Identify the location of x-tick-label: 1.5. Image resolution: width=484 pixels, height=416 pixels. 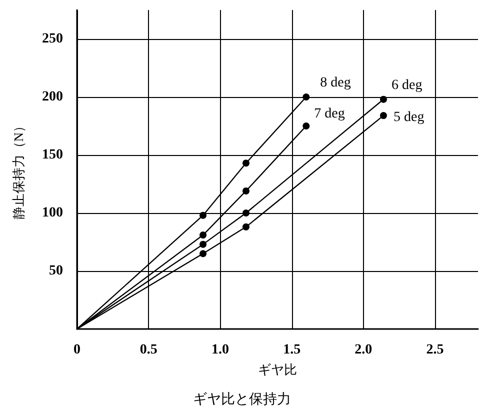
(292, 350).